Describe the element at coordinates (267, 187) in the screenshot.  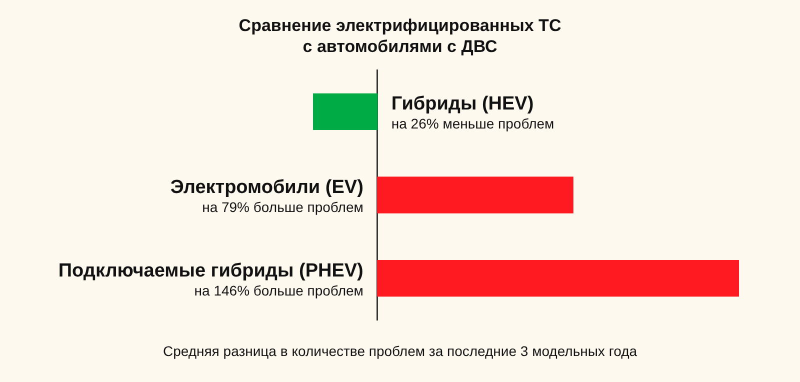
I see `y-tick-label: Электромобили (EV)` at that location.